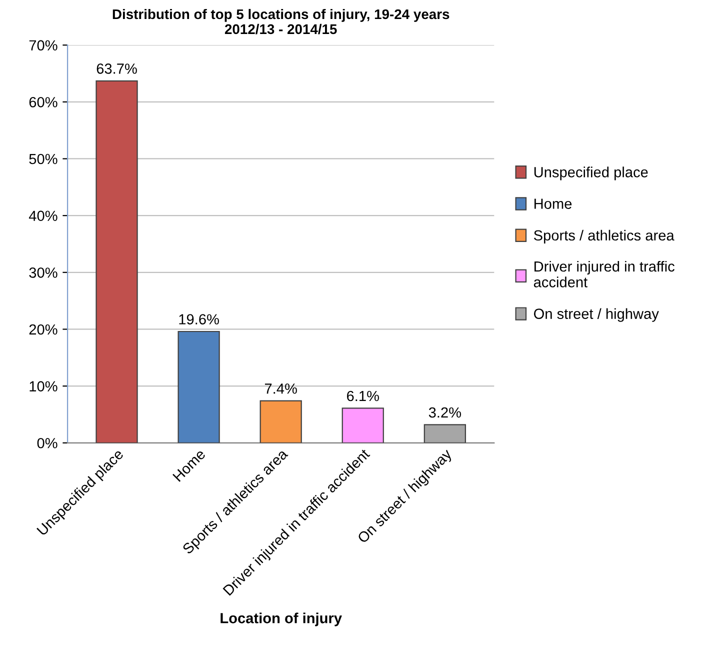 The width and height of the screenshot is (711, 663). Describe the element at coordinates (553, 203) in the screenshot. I see `legend-label: Home` at that location.